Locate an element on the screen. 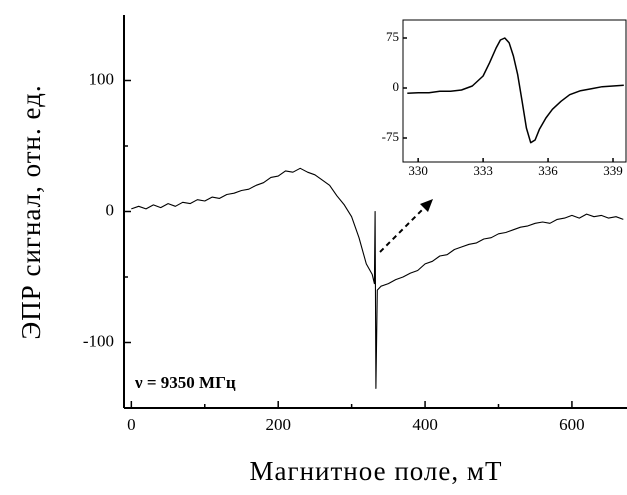 The width and height of the screenshot is (627, 495). y-axis-title: ЭПР сигнал, отн. ед. is located at coordinates (31, 211).